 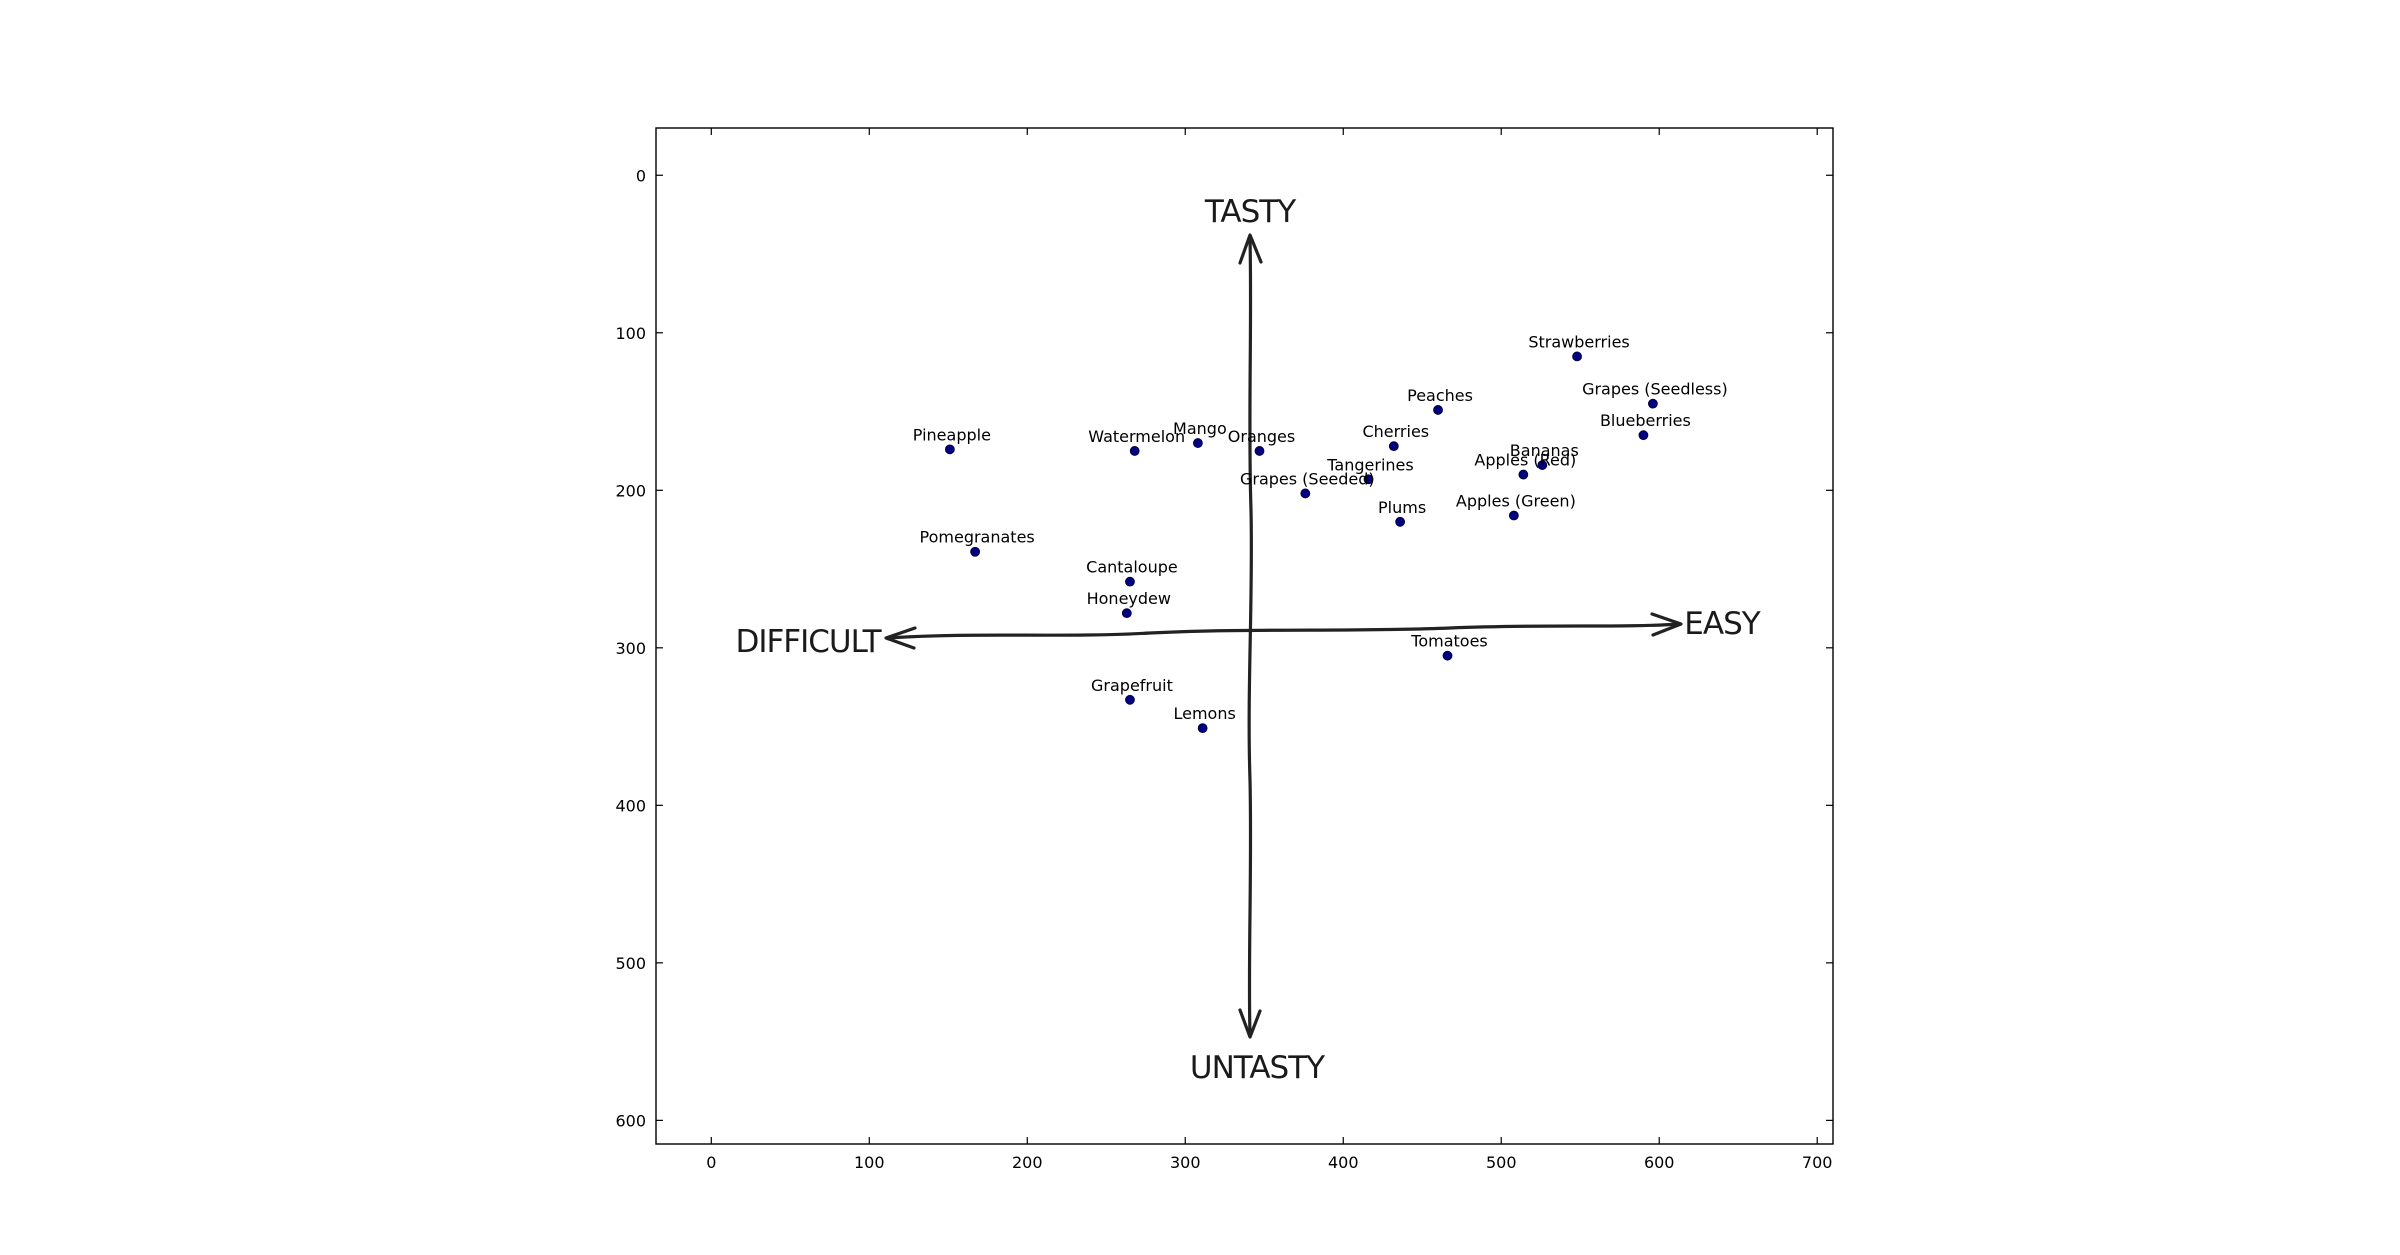 I want to click on x-tick-label: 0, so click(x=711, y=1162).